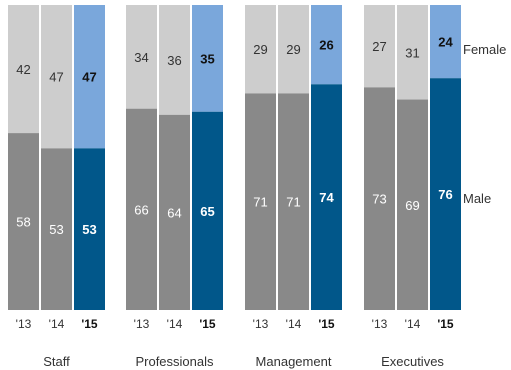  Describe the element at coordinates (484, 49) in the screenshot. I see `legend-female: Female` at that location.